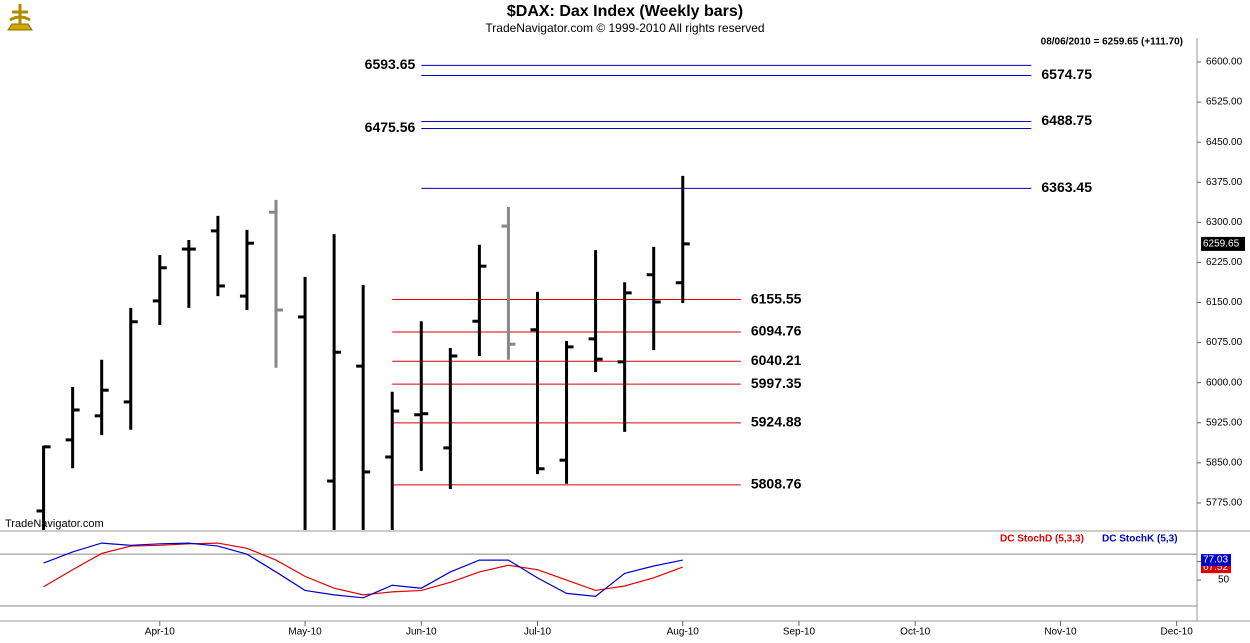 Image resolution: width=1250 pixels, height=643 pixels. I want to click on legend-entry: DC StochK (5,3), so click(1140, 539).